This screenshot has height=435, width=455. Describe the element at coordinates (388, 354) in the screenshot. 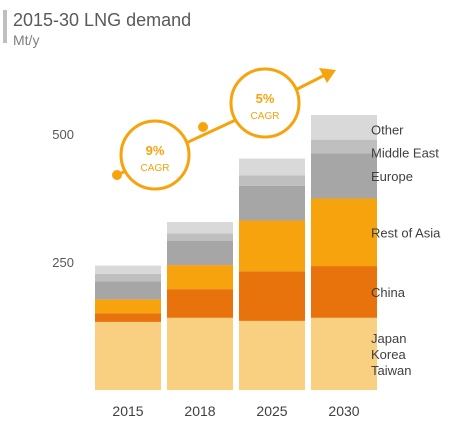

I see `legend-label-japan-korea-taiwan: Korea` at that location.